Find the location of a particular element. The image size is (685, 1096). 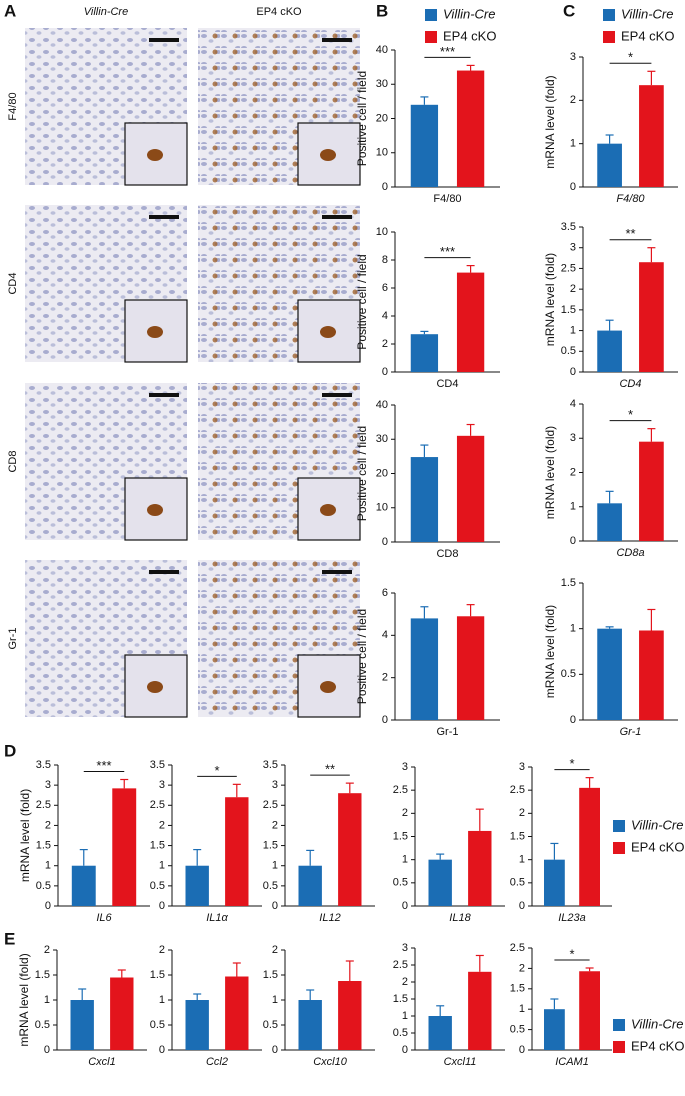

y-tick-label: 40 is located at coordinates (382, 405).